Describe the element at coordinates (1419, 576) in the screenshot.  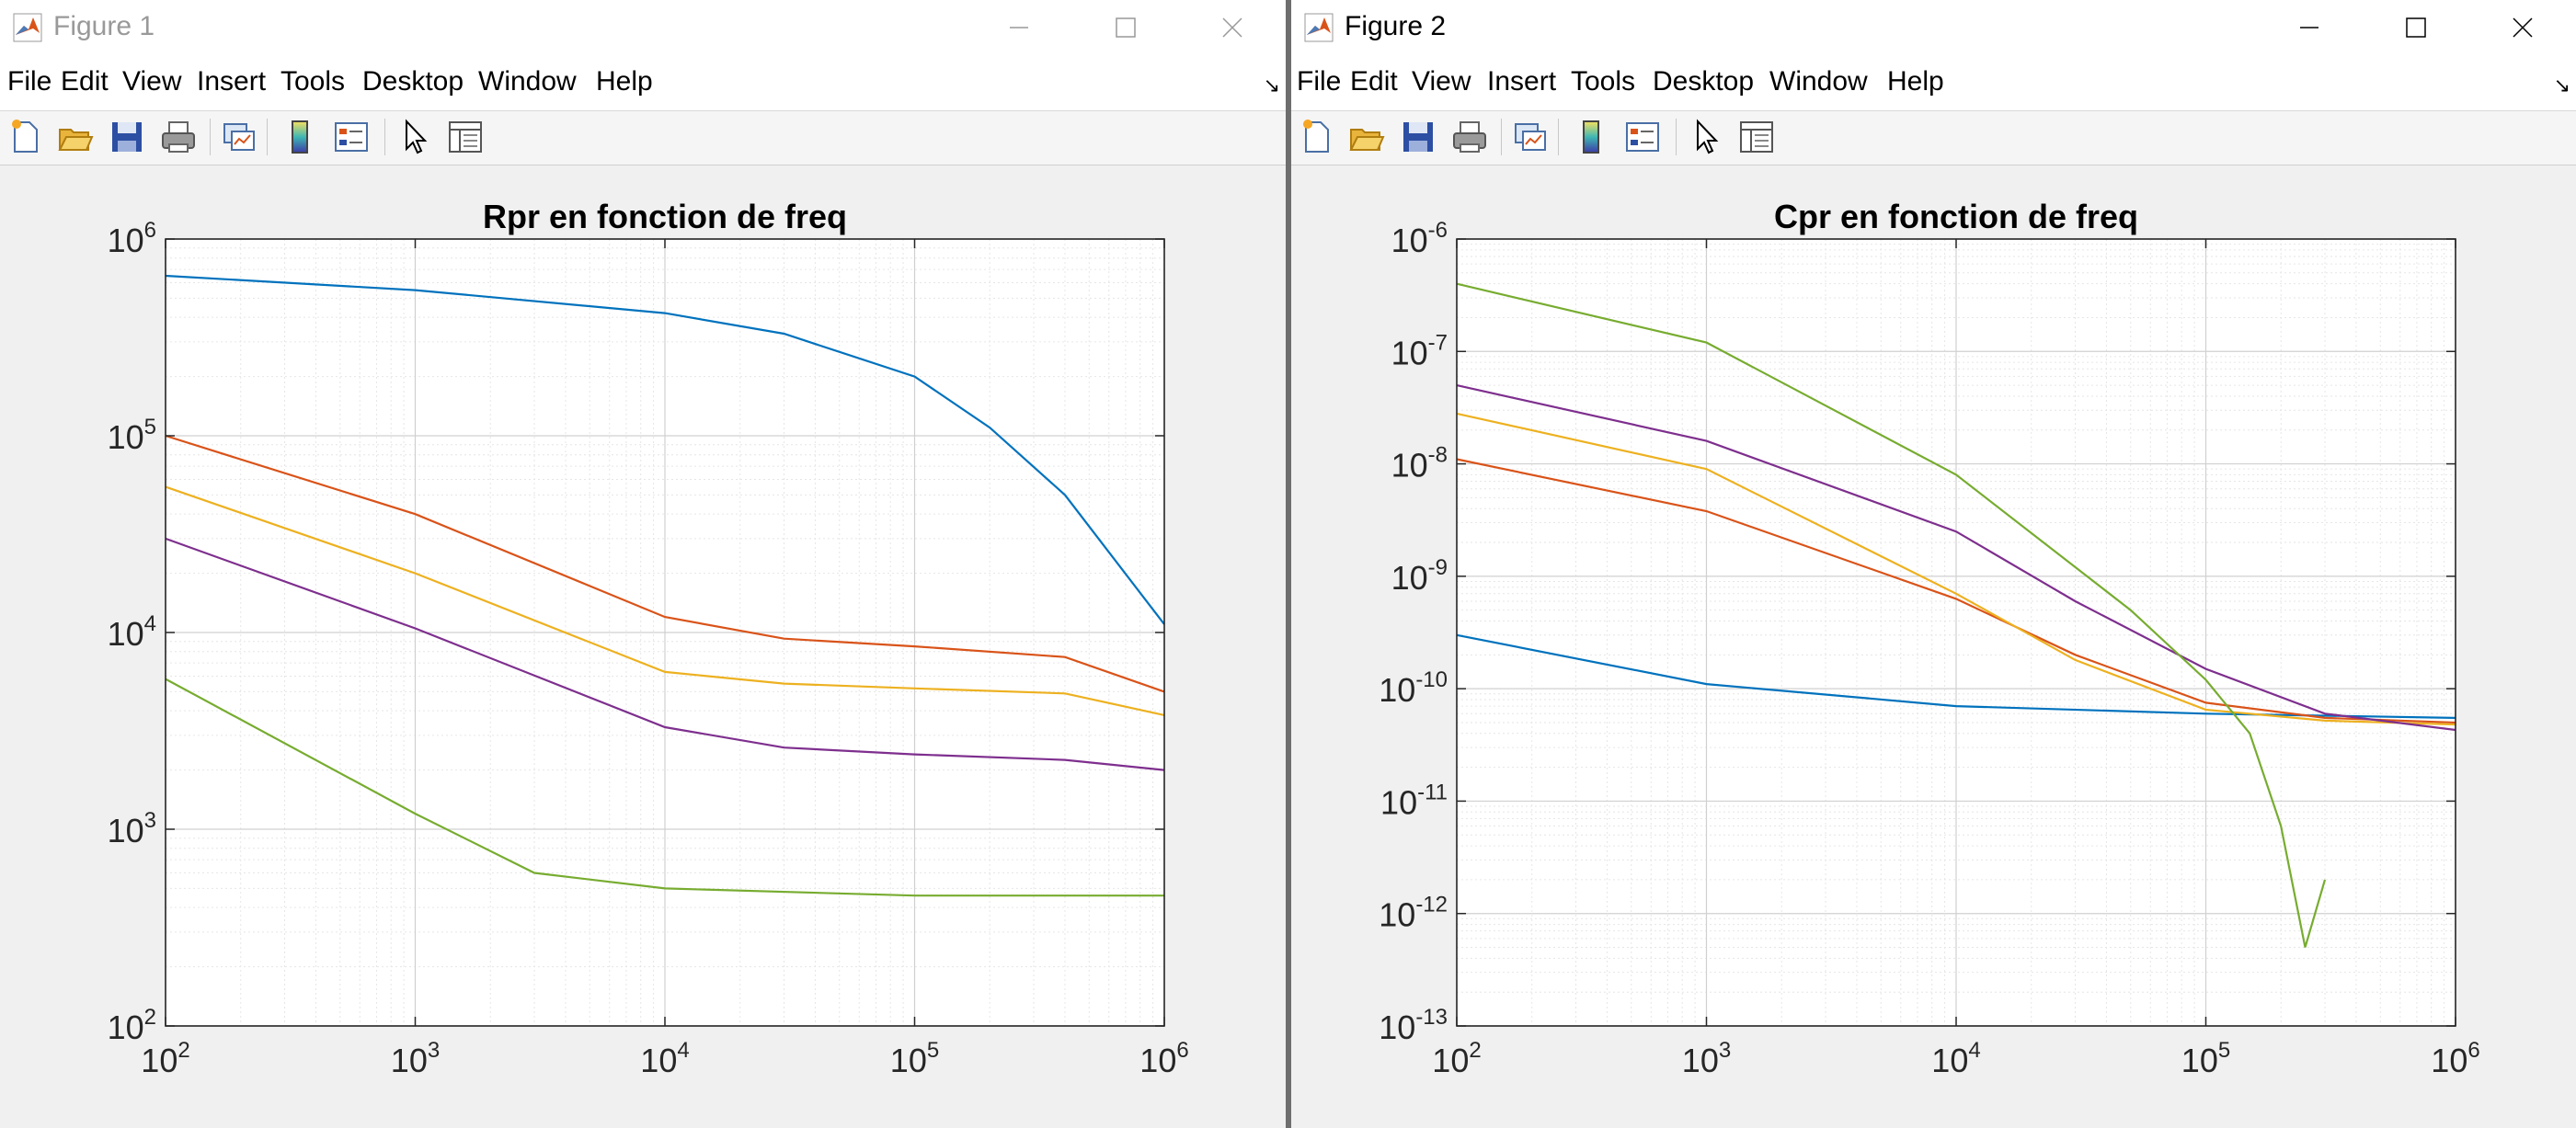
I see `y-tick-label: 10⁻⁹` at that location.